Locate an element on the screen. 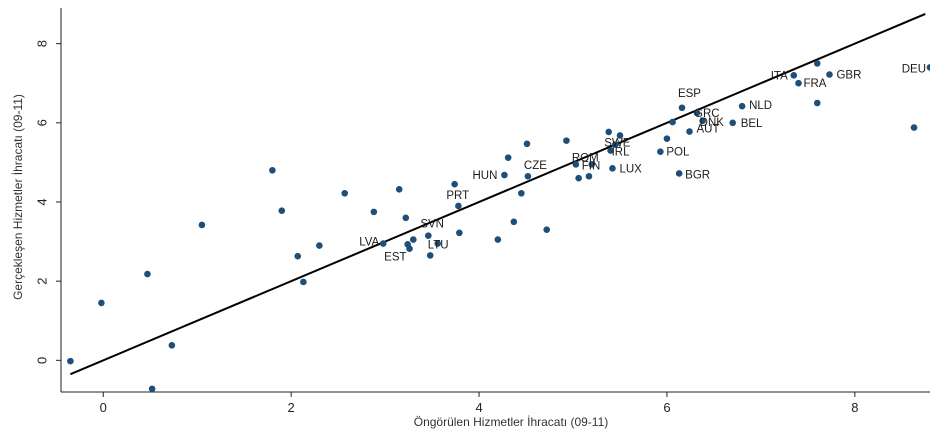 The height and width of the screenshot is (443, 930). point-lux is located at coordinates (612, 168).